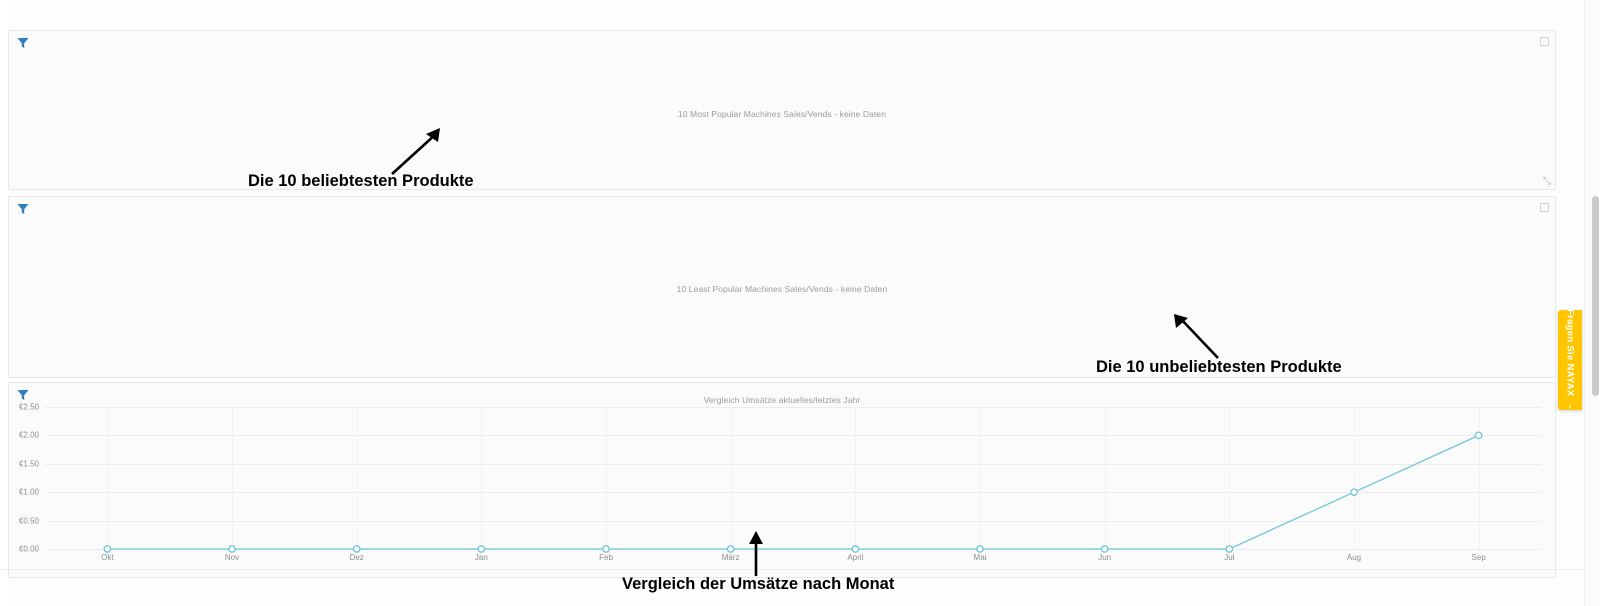  What do you see at coordinates (356, 557) in the screenshot?
I see `x-axis-tick-label: Dez` at bounding box center [356, 557].